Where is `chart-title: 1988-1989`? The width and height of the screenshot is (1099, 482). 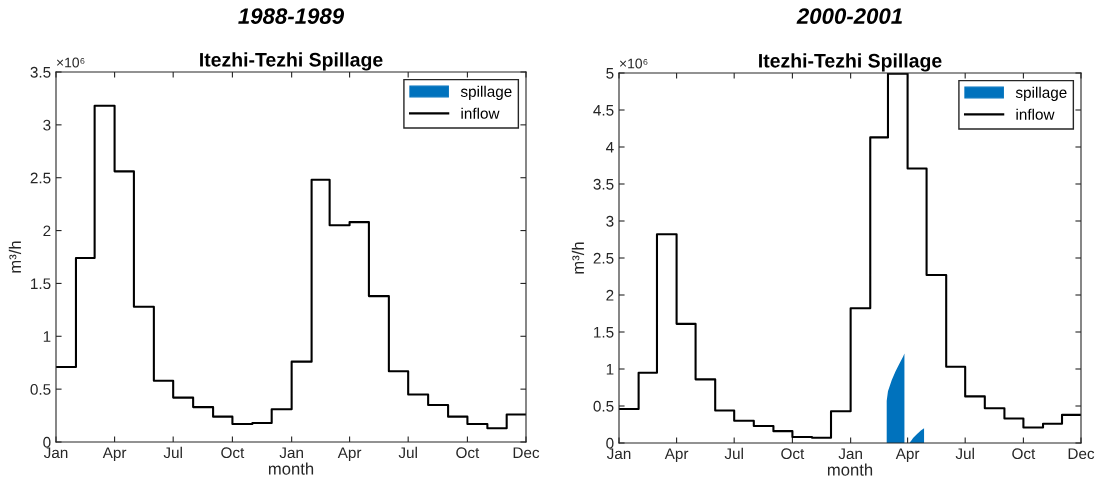
chart-title: 1988-1989 is located at coordinates (291, 16).